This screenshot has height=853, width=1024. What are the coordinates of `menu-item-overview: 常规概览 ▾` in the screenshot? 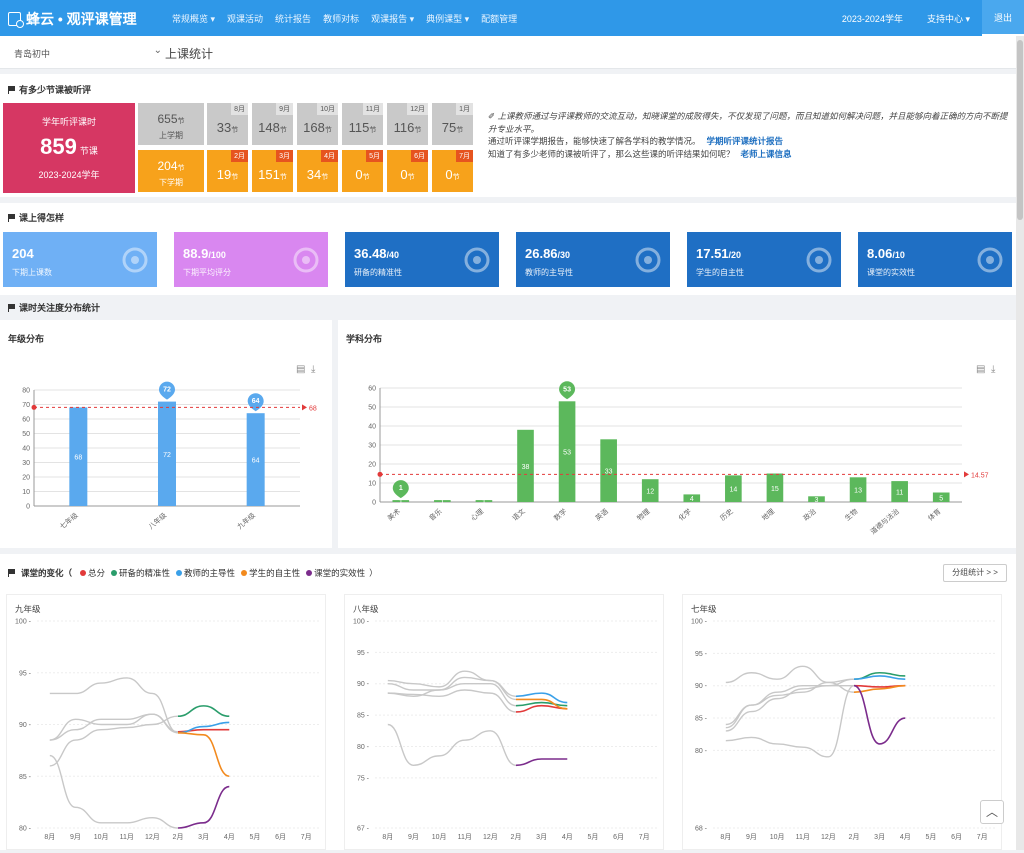 It's located at (194, 19).